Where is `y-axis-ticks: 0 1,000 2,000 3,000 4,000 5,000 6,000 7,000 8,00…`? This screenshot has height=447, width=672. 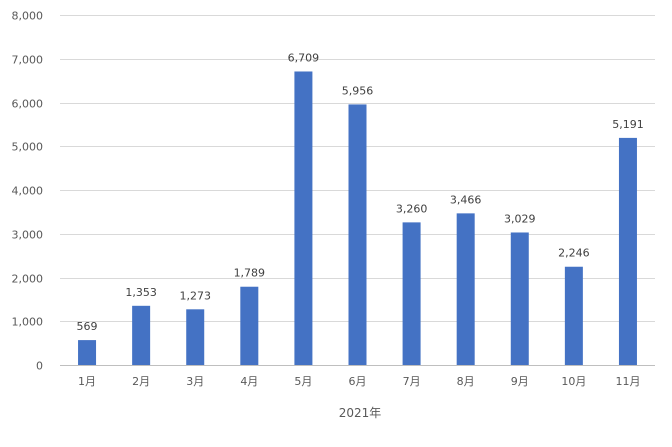 y-axis-ticks: 0 1,000 2,000 3,000 4,000 5,000 6,000 7,000 8,00… is located at coordinates (28, 191).